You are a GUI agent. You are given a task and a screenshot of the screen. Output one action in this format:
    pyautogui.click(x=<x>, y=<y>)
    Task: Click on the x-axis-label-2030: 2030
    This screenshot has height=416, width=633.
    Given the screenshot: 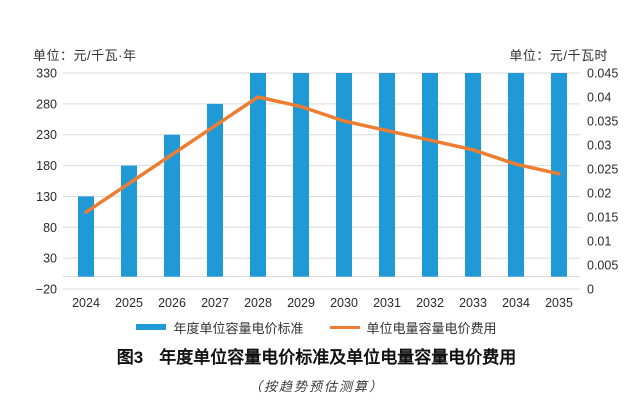 What is the action you would take?
    pyautogui.click(x=344, y=303)
    